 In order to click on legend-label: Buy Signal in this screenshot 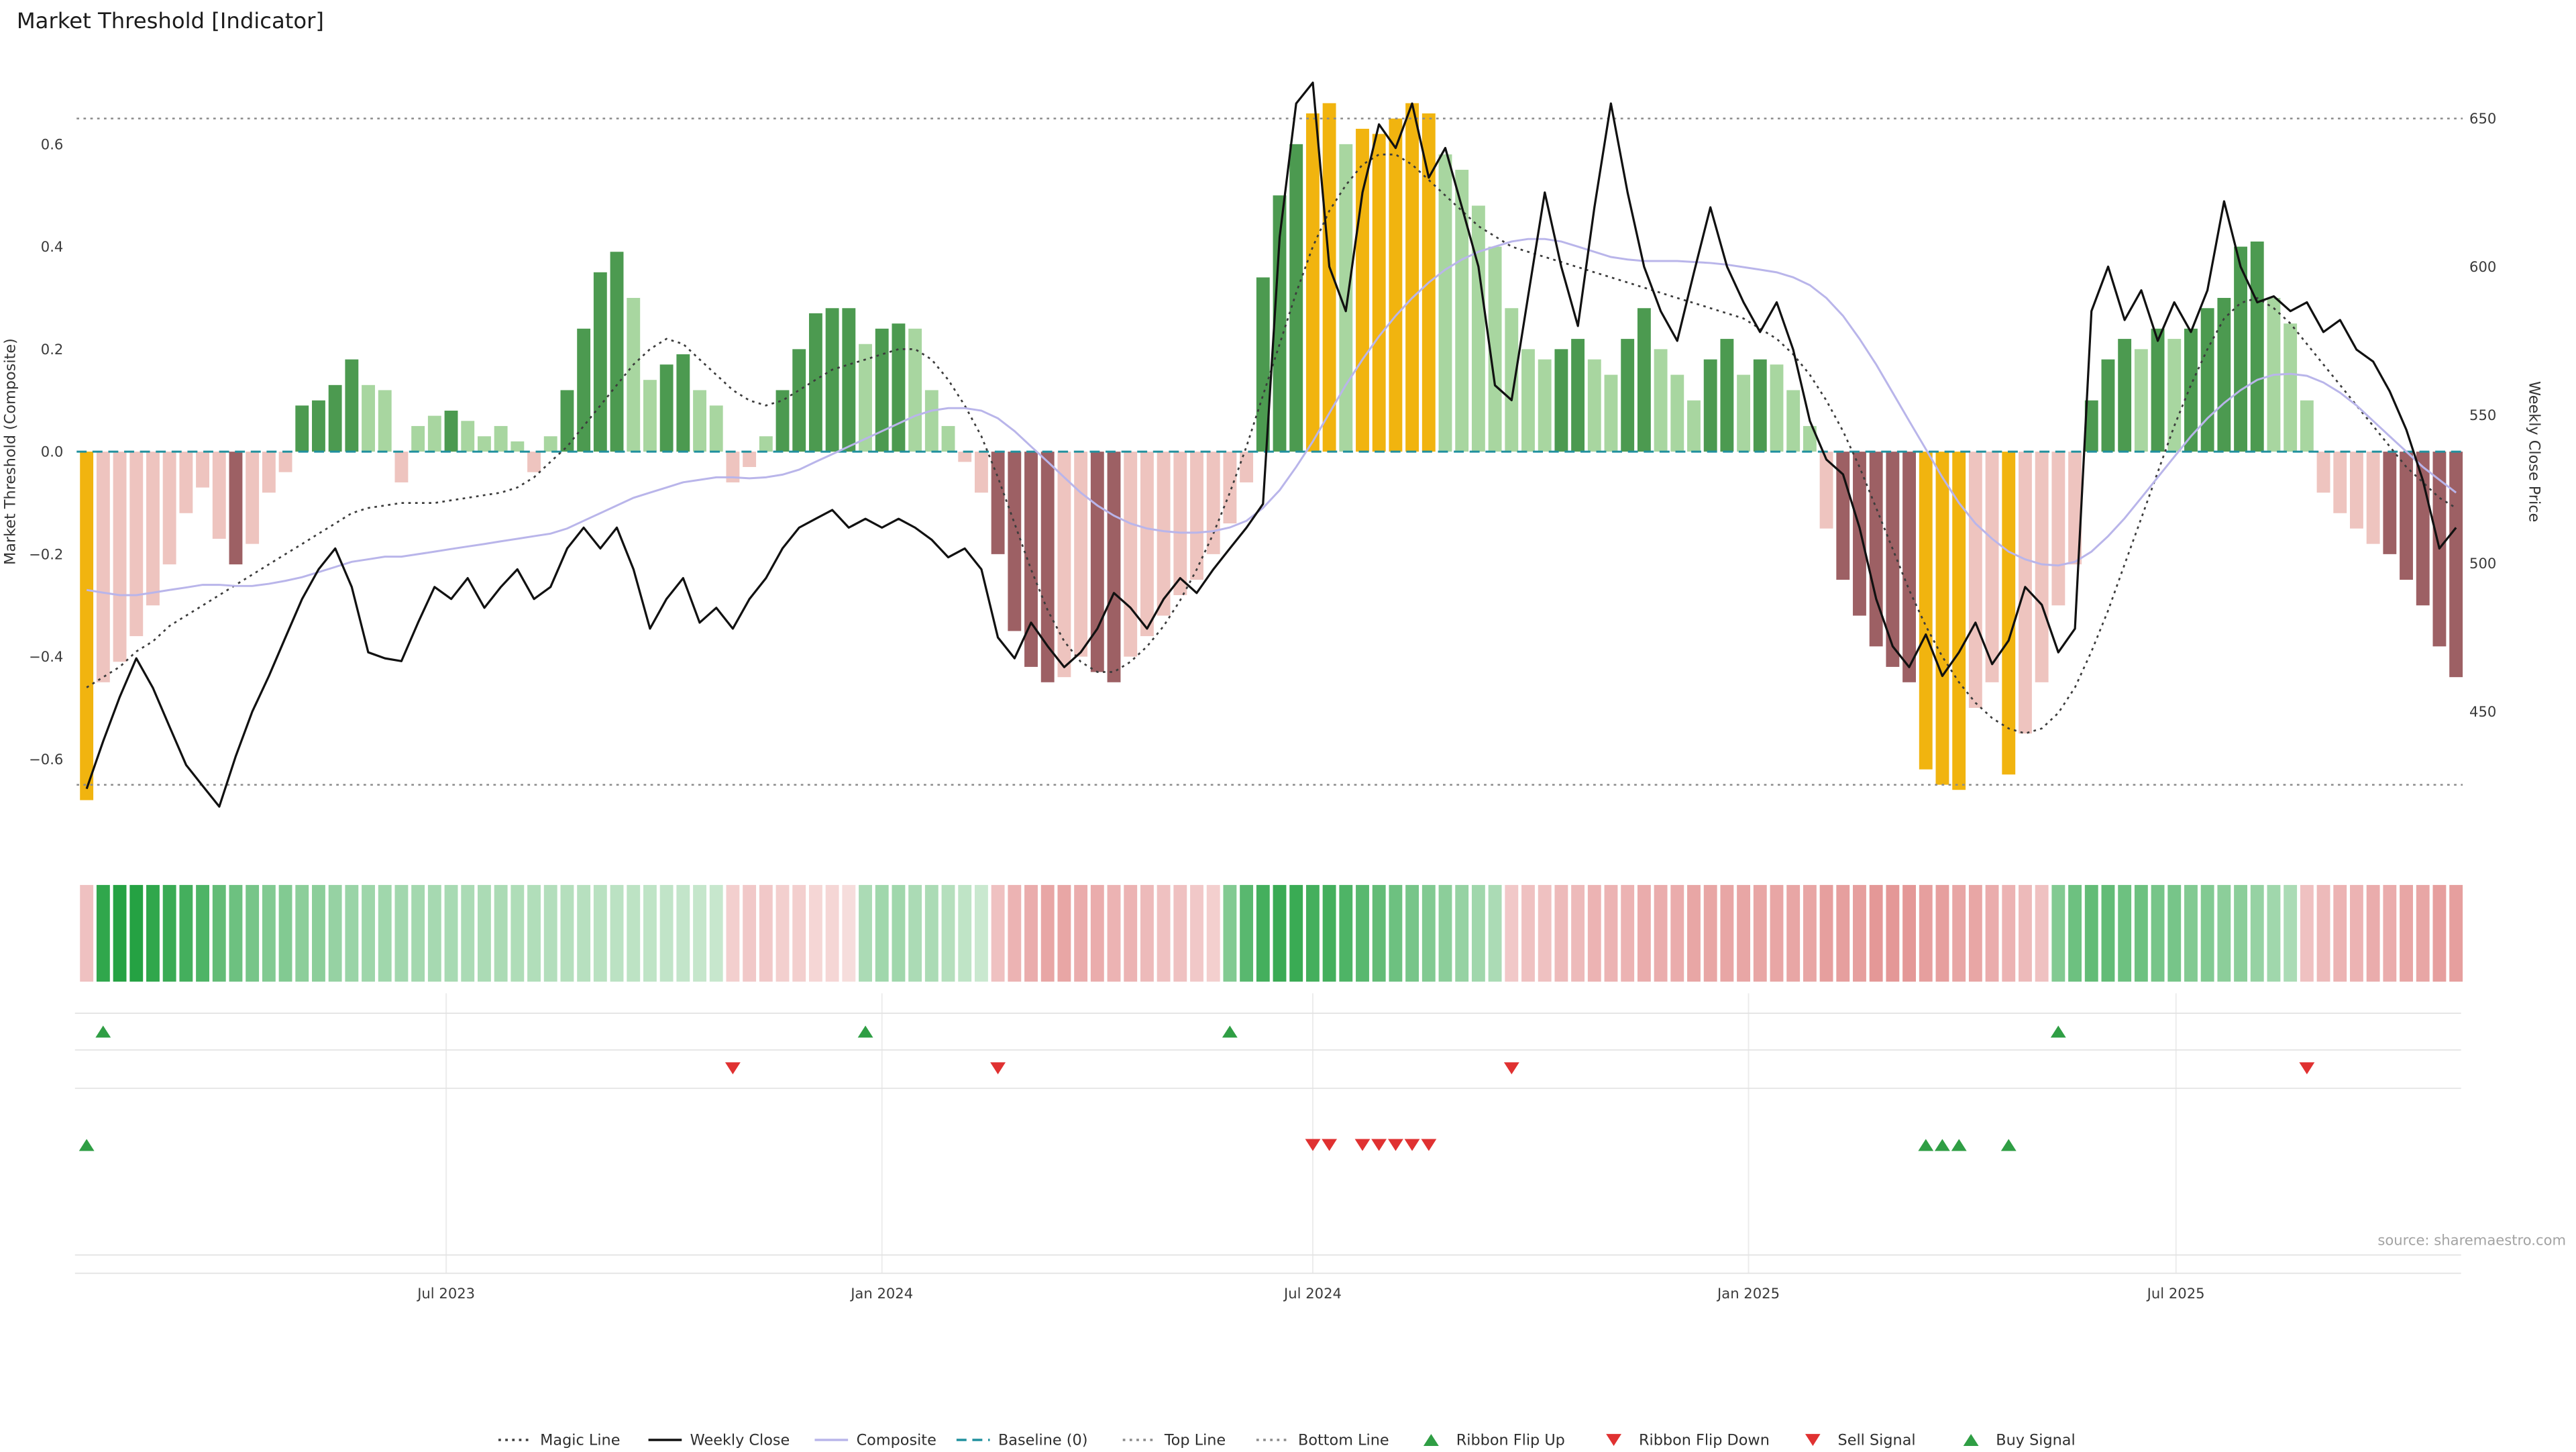, I will do `click(2035, 1440)`.